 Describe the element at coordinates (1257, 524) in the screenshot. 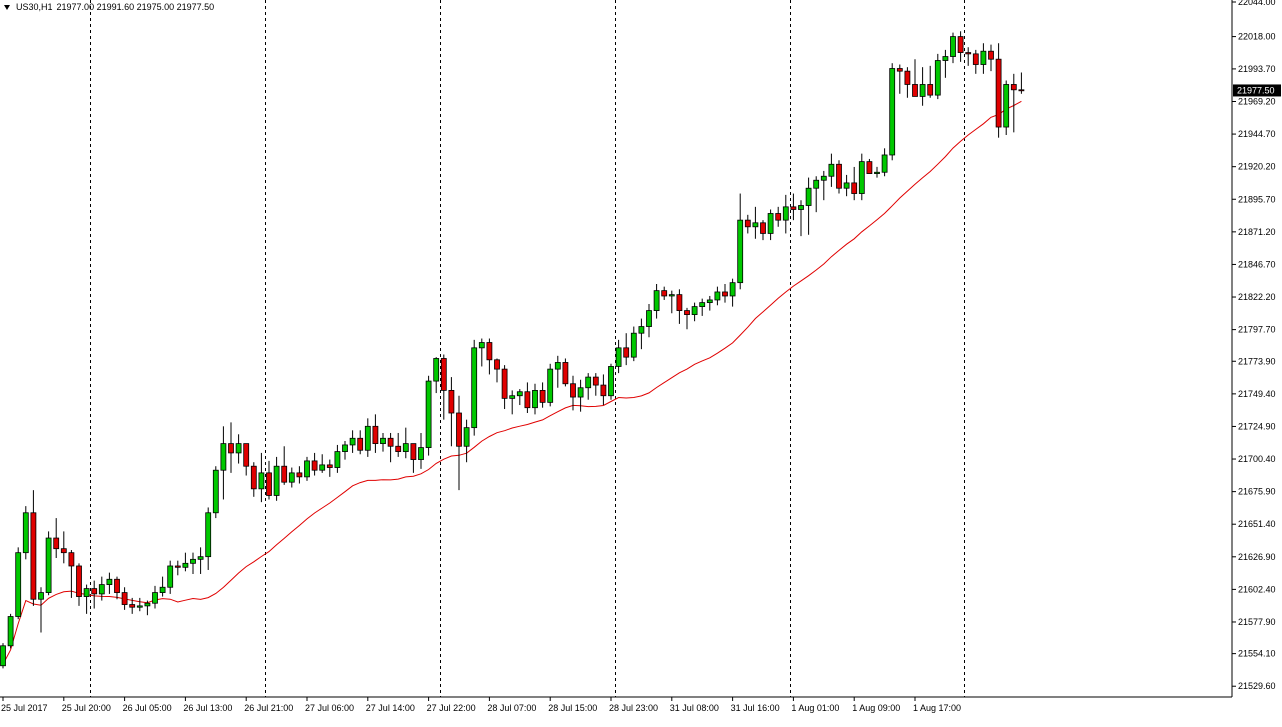

I see `y-tick-label-16: 21651.40` at that location.